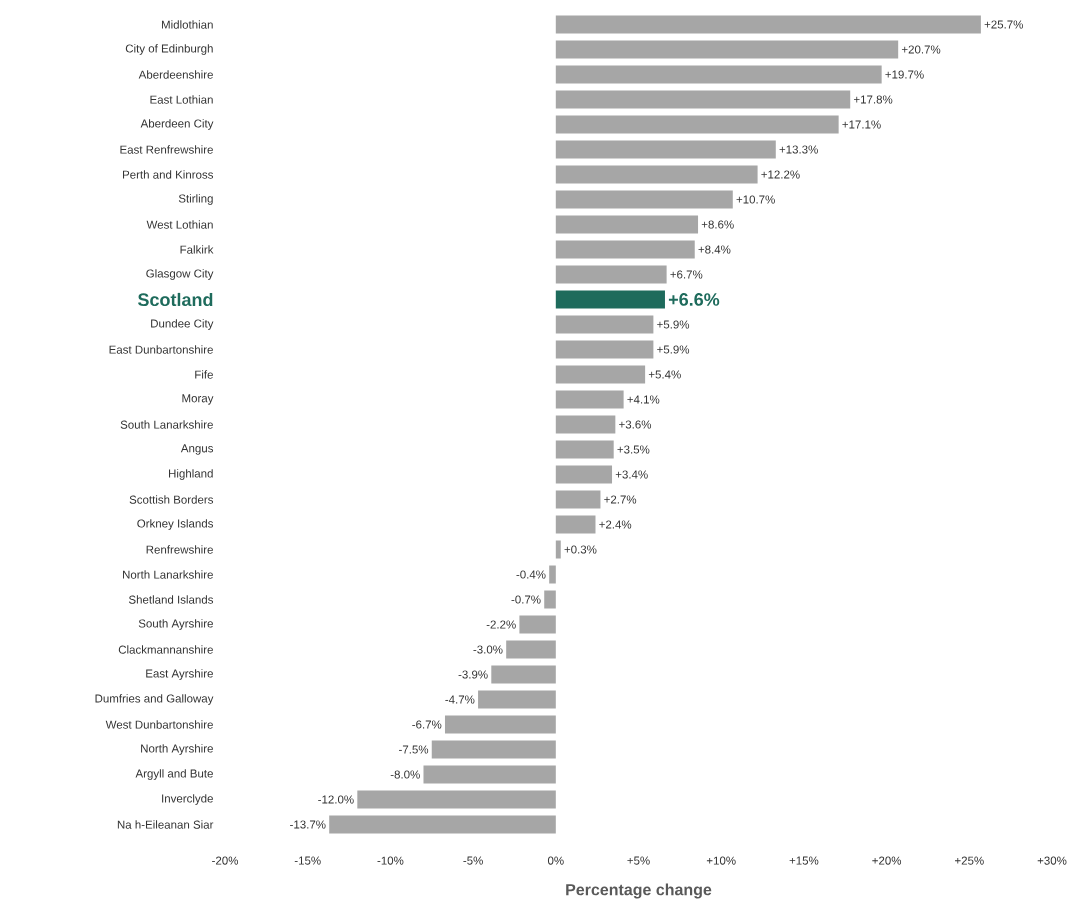  What do you see at coordinates (159, 724) in the screenshot?
I see `y-tick-label: West Dunbartonshire` at bounding box center [159, 724].